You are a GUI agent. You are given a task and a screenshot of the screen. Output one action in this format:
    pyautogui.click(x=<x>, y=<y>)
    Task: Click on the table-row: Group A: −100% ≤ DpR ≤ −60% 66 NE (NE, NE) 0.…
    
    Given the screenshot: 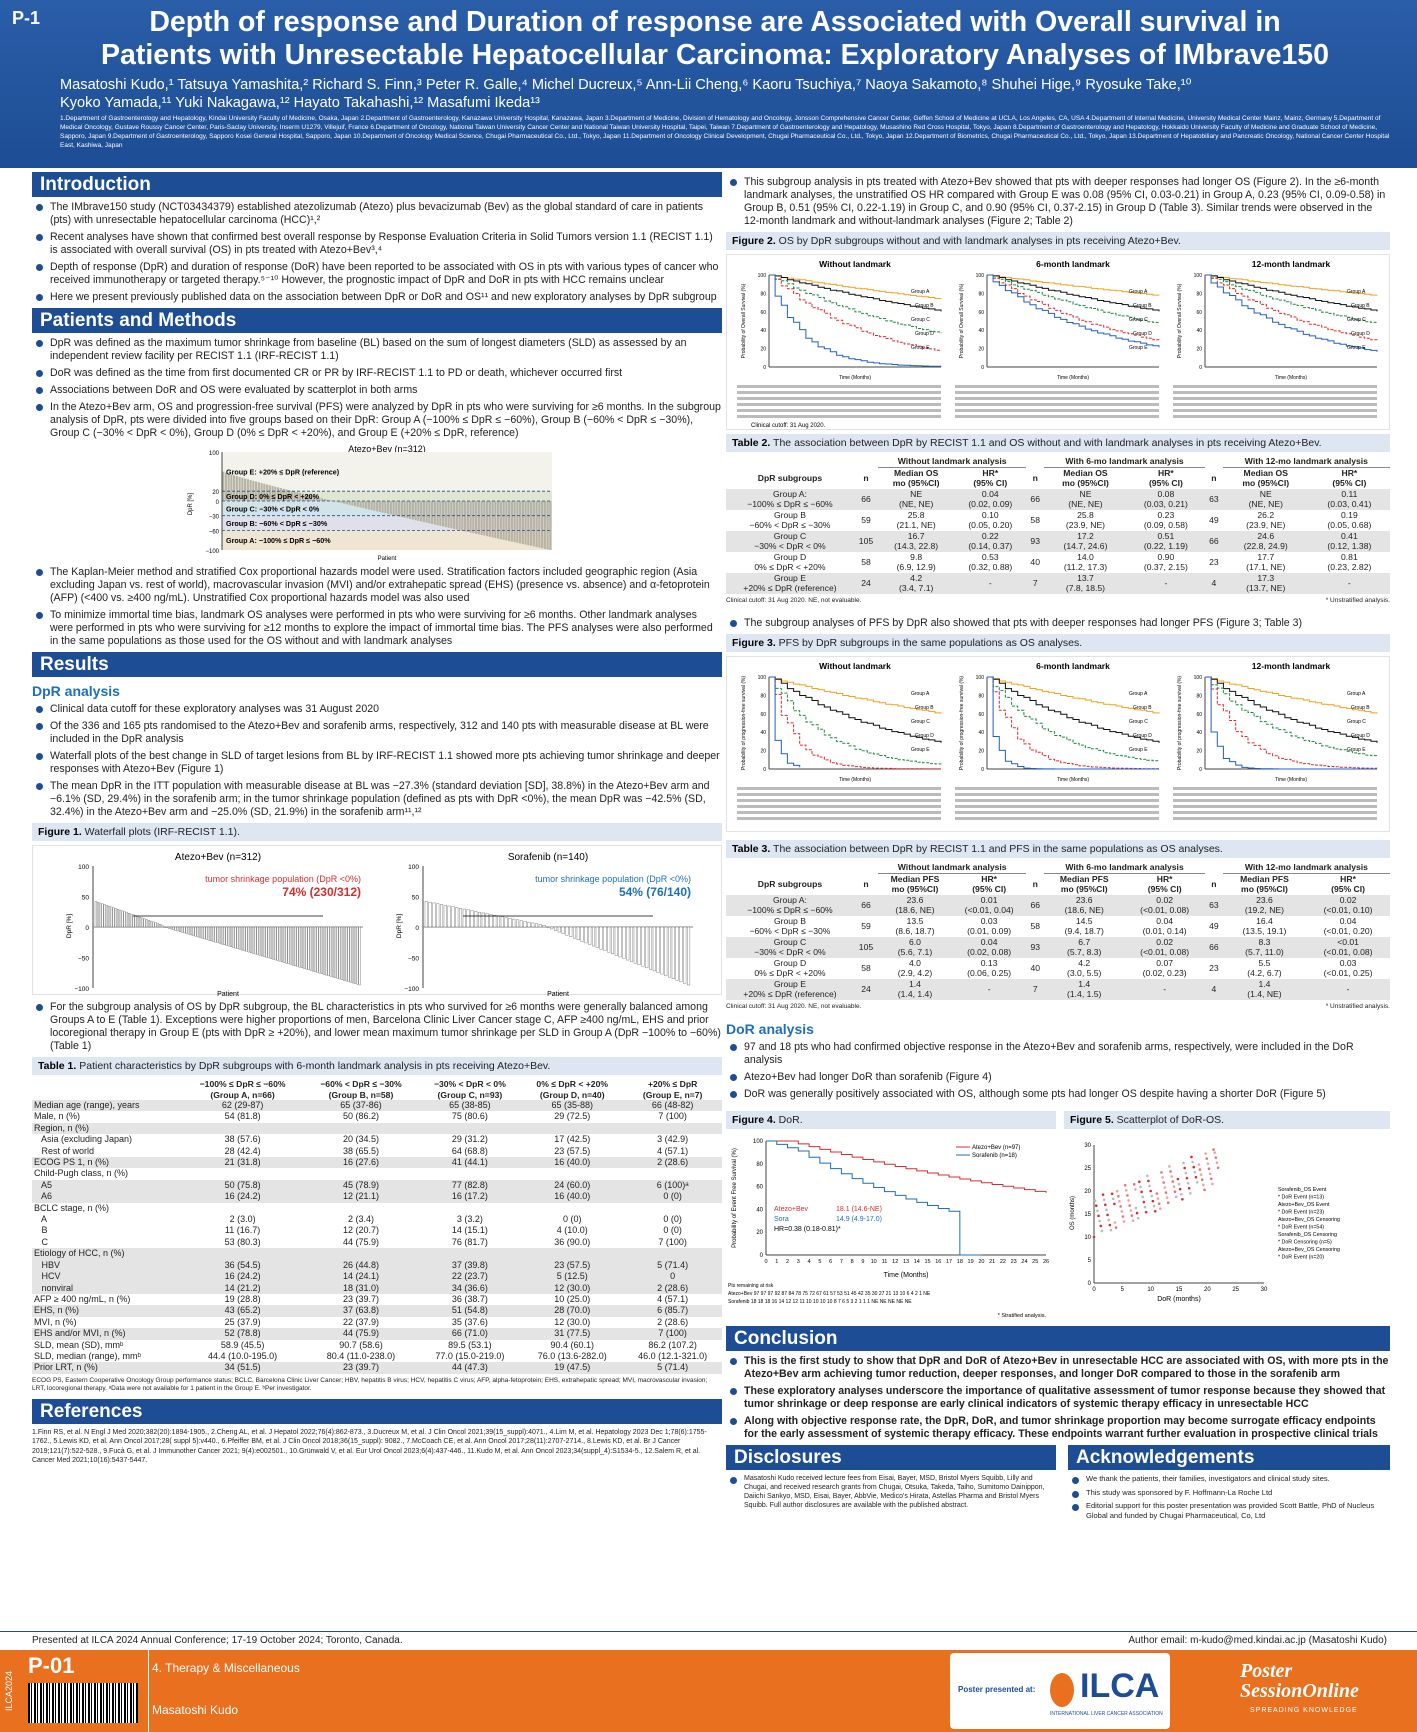 What is the action you would take?
    pyautogui.click(x=1058, y=499)
    